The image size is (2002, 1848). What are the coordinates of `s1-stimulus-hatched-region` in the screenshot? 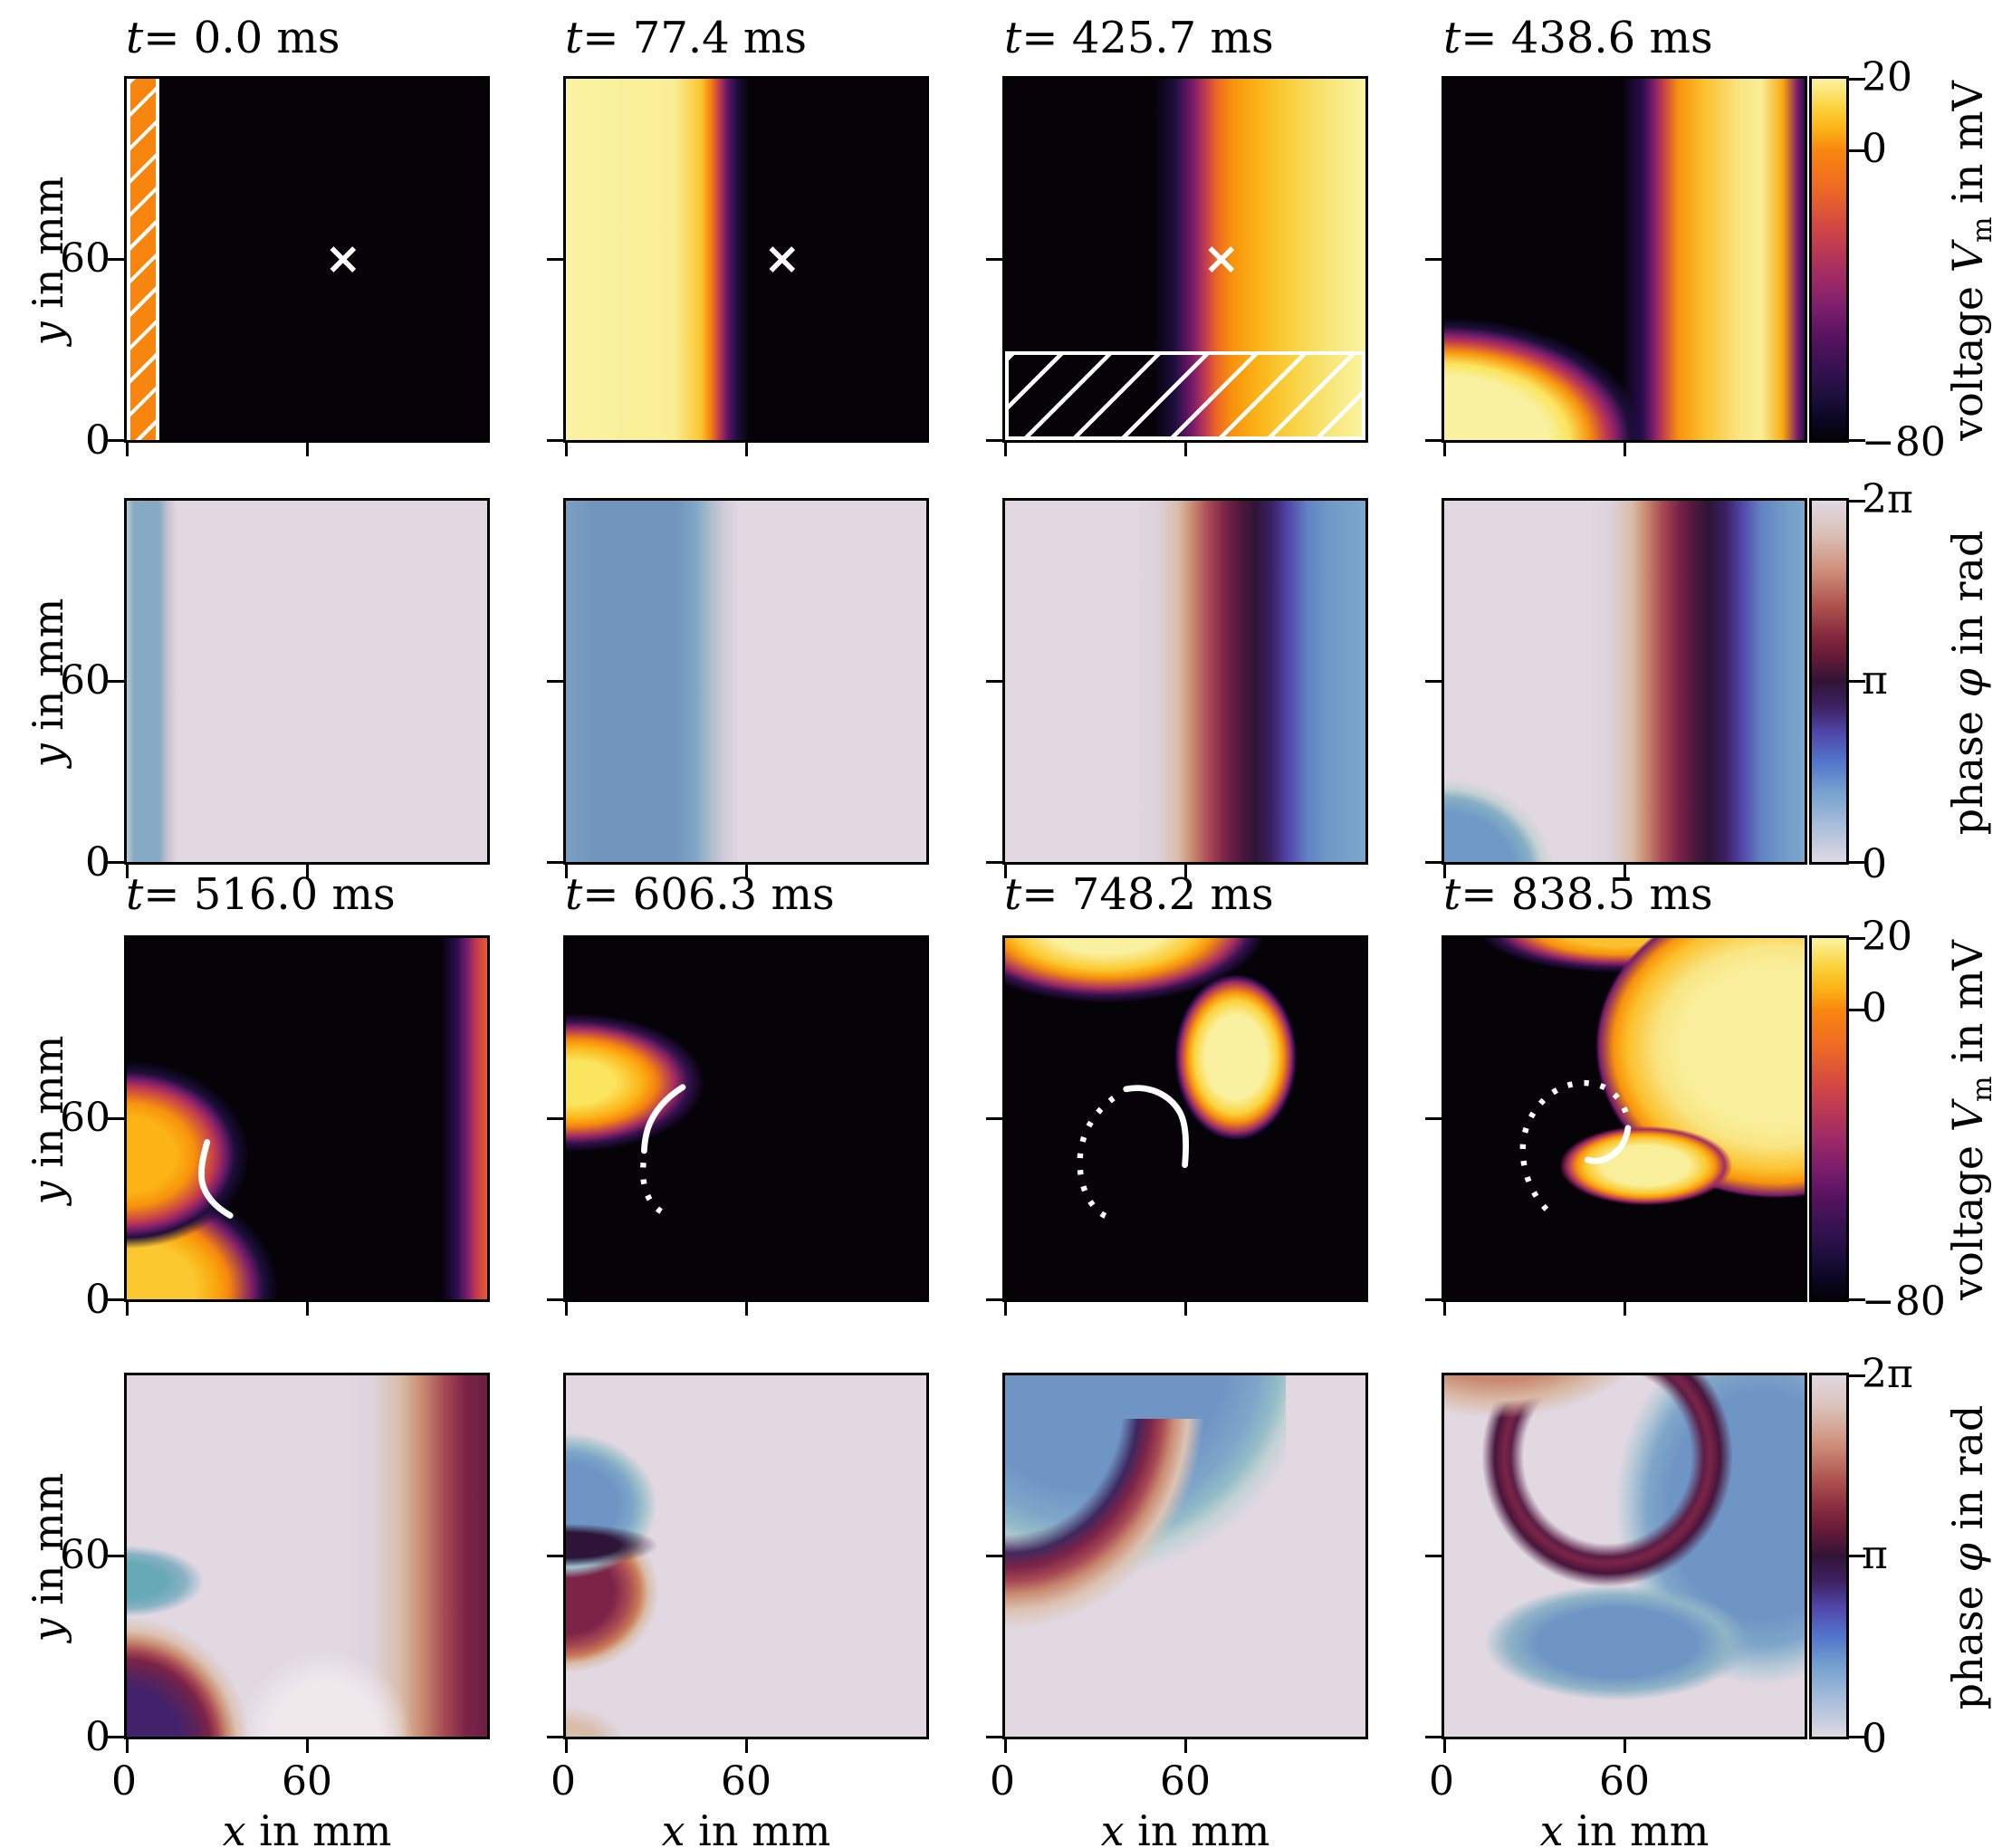 It's located at (143, 259).